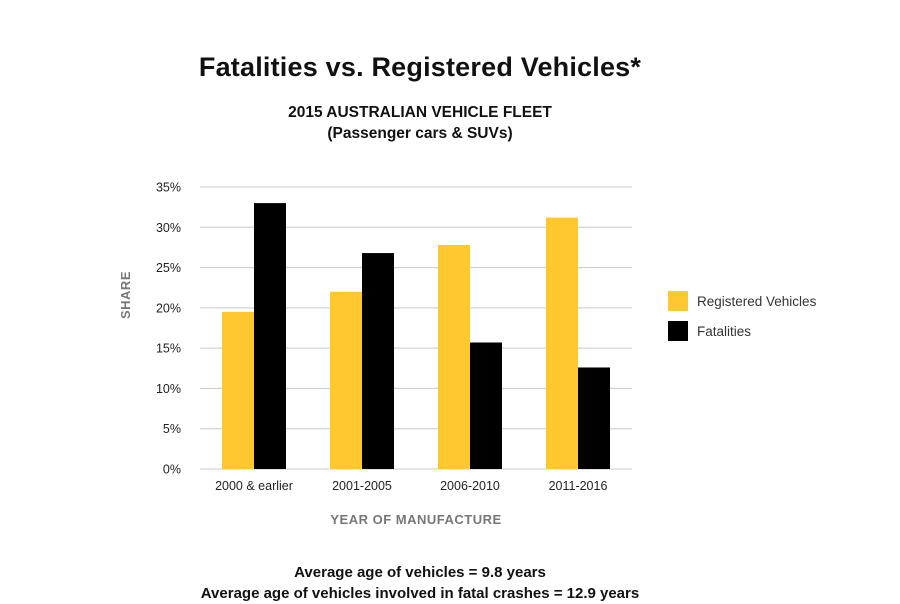  What do you see at coordinates (168, 188) in the screenshot?
I see `y-tick-label: 35%` at bounding box center [168, 188].